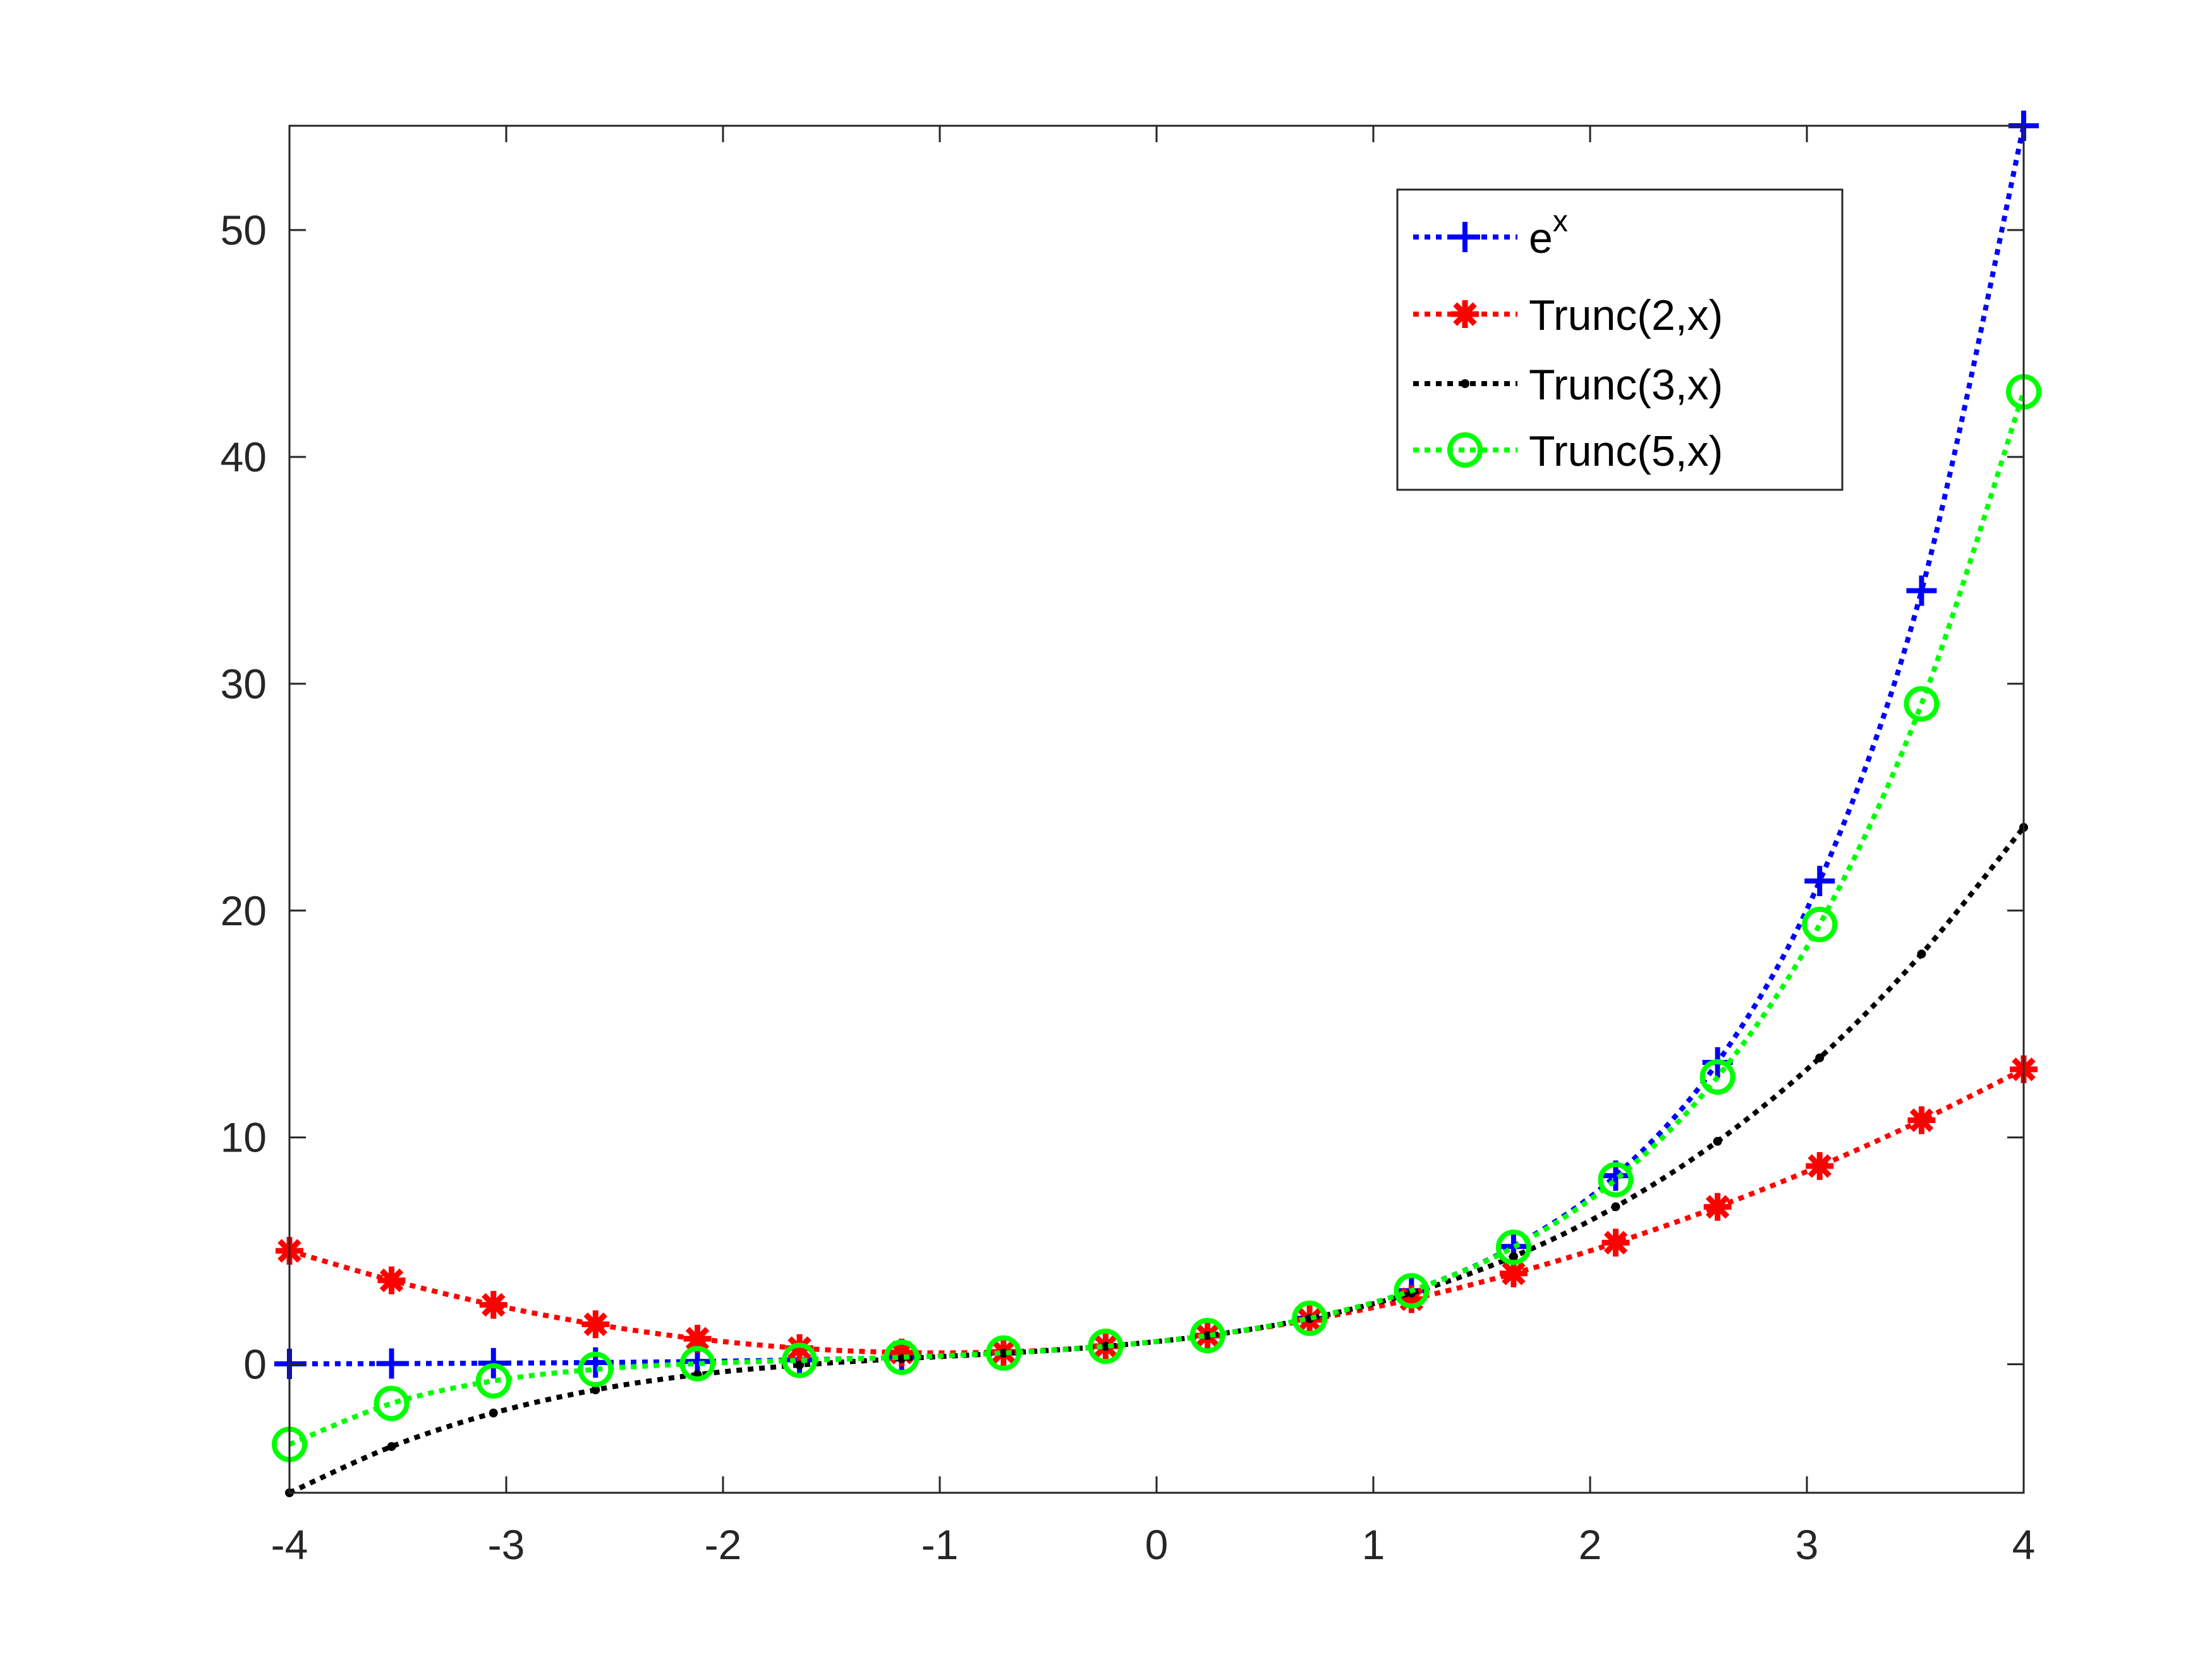  I want to click on legend-entry: Trunc(5,x), so click(1568, 451).